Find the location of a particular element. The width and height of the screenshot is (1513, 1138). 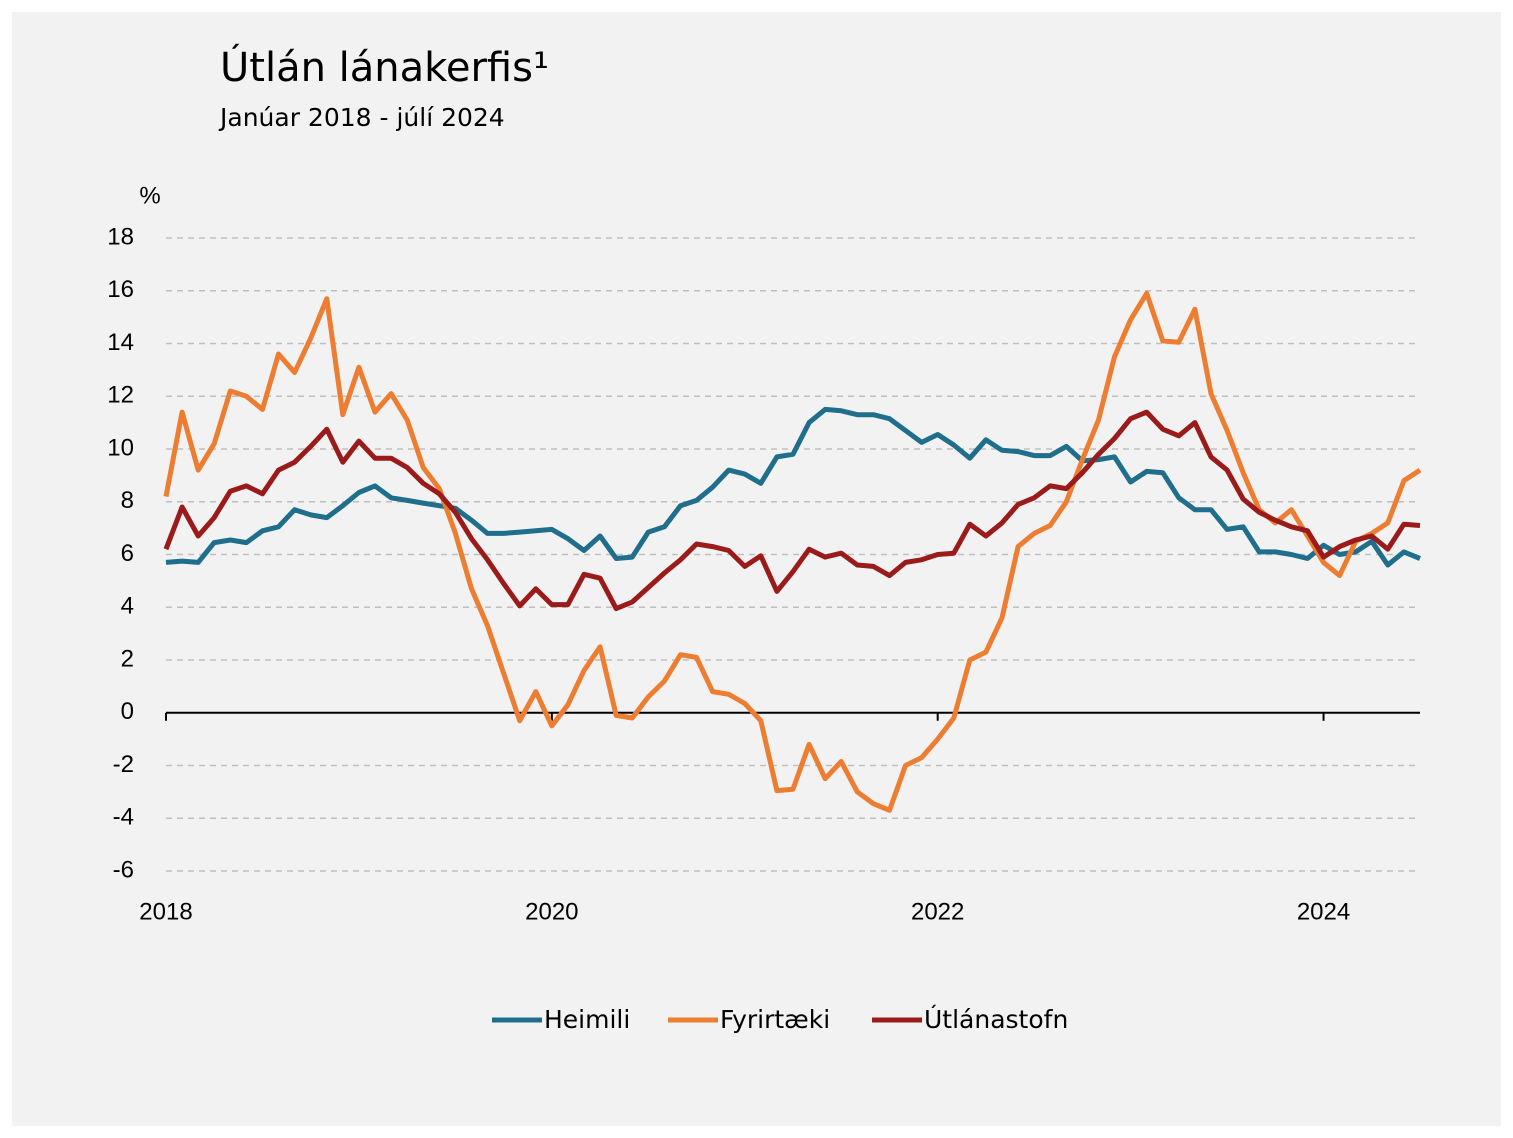

x-tick-label: 2024 is located at coordinates (1323, 911).